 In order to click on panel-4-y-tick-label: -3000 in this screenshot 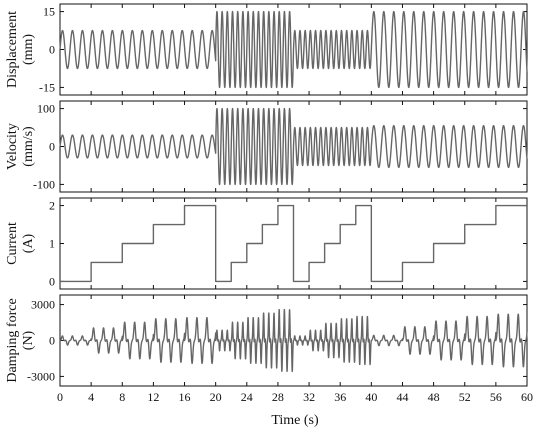, I will do `click(41, 376)`.